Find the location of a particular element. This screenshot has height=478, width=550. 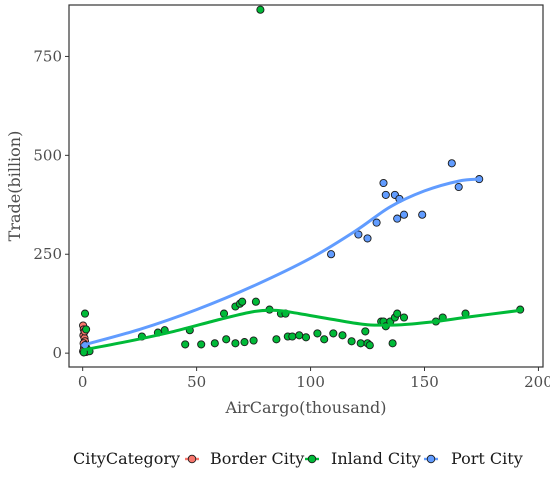

y-tick-label: 750 is located at coordinates (47, 56).